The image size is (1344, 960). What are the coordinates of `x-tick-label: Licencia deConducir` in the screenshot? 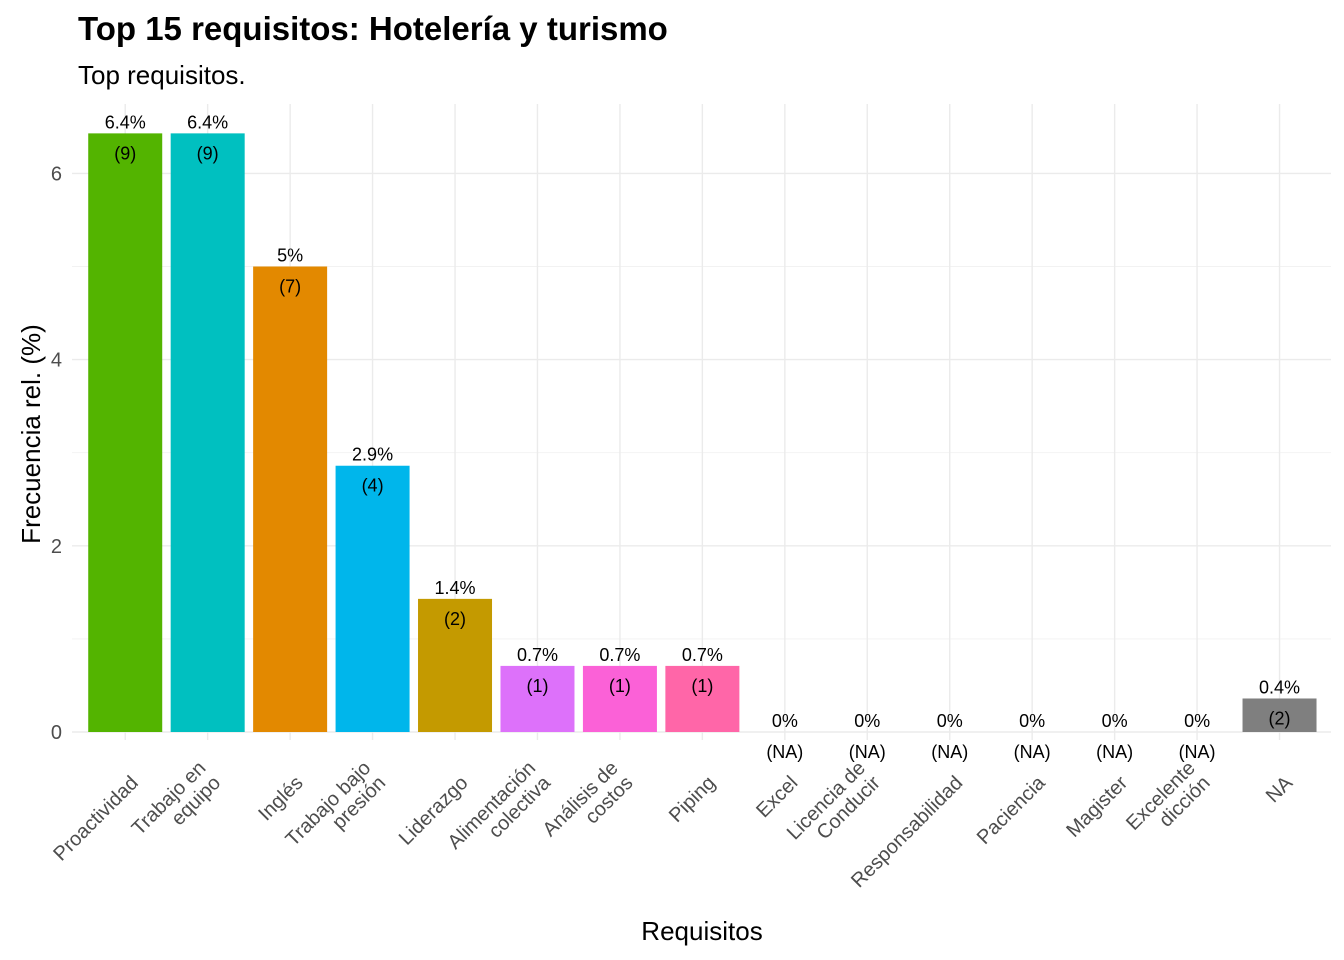 It's located at (834, 808).